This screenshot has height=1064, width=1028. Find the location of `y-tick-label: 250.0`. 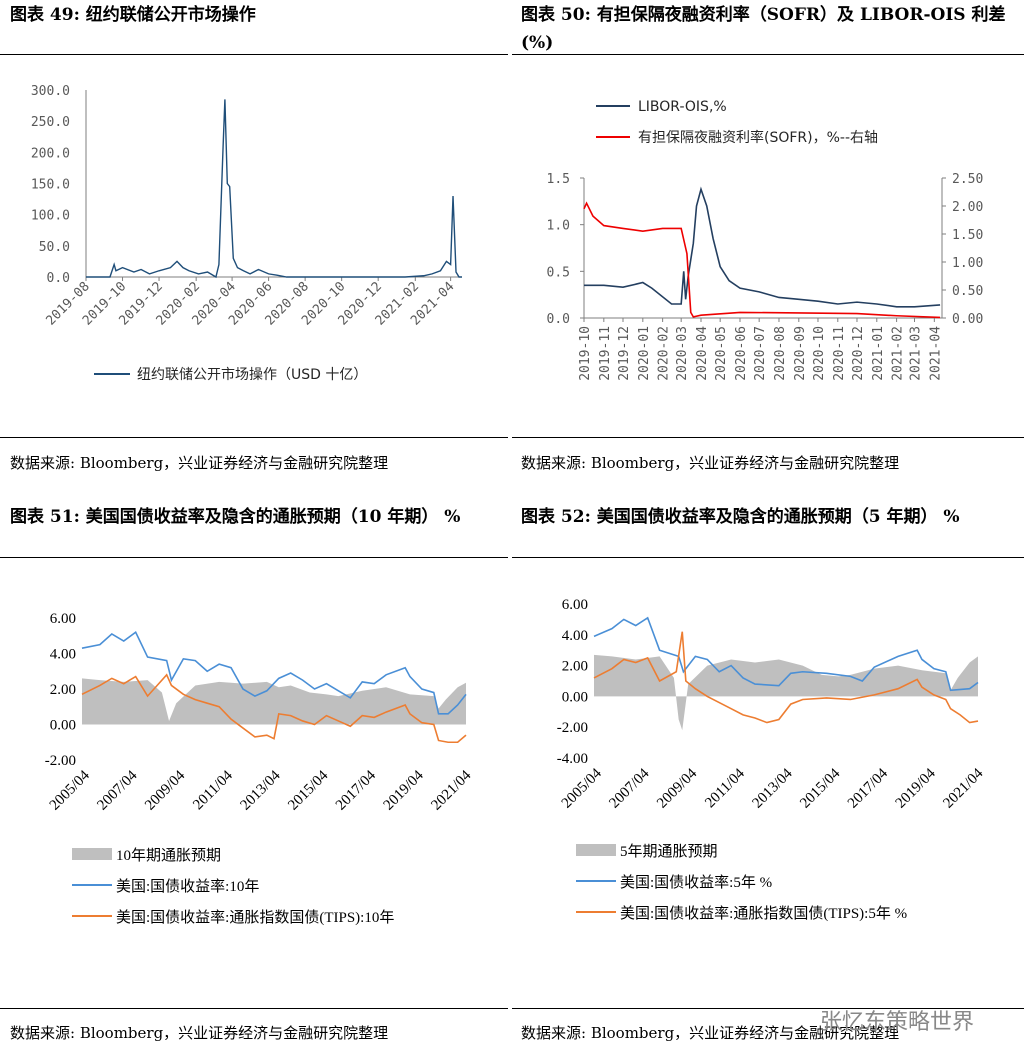

y-tick-label: 250.0 is located at coordinates (50, 122).